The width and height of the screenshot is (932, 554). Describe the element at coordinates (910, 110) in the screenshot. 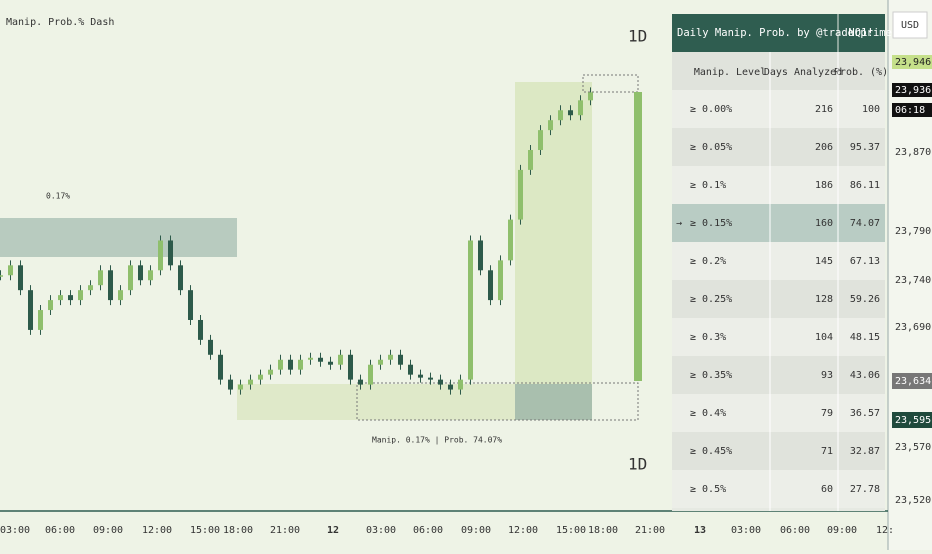

I see `price-badge-text: 06:18` at that location.